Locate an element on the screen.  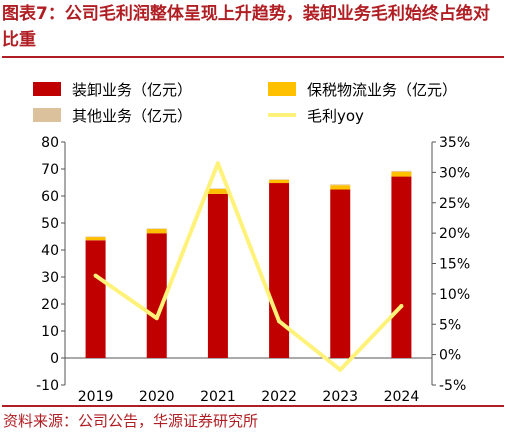
right-tick-label: 5% is located at coordinates (450, 325).